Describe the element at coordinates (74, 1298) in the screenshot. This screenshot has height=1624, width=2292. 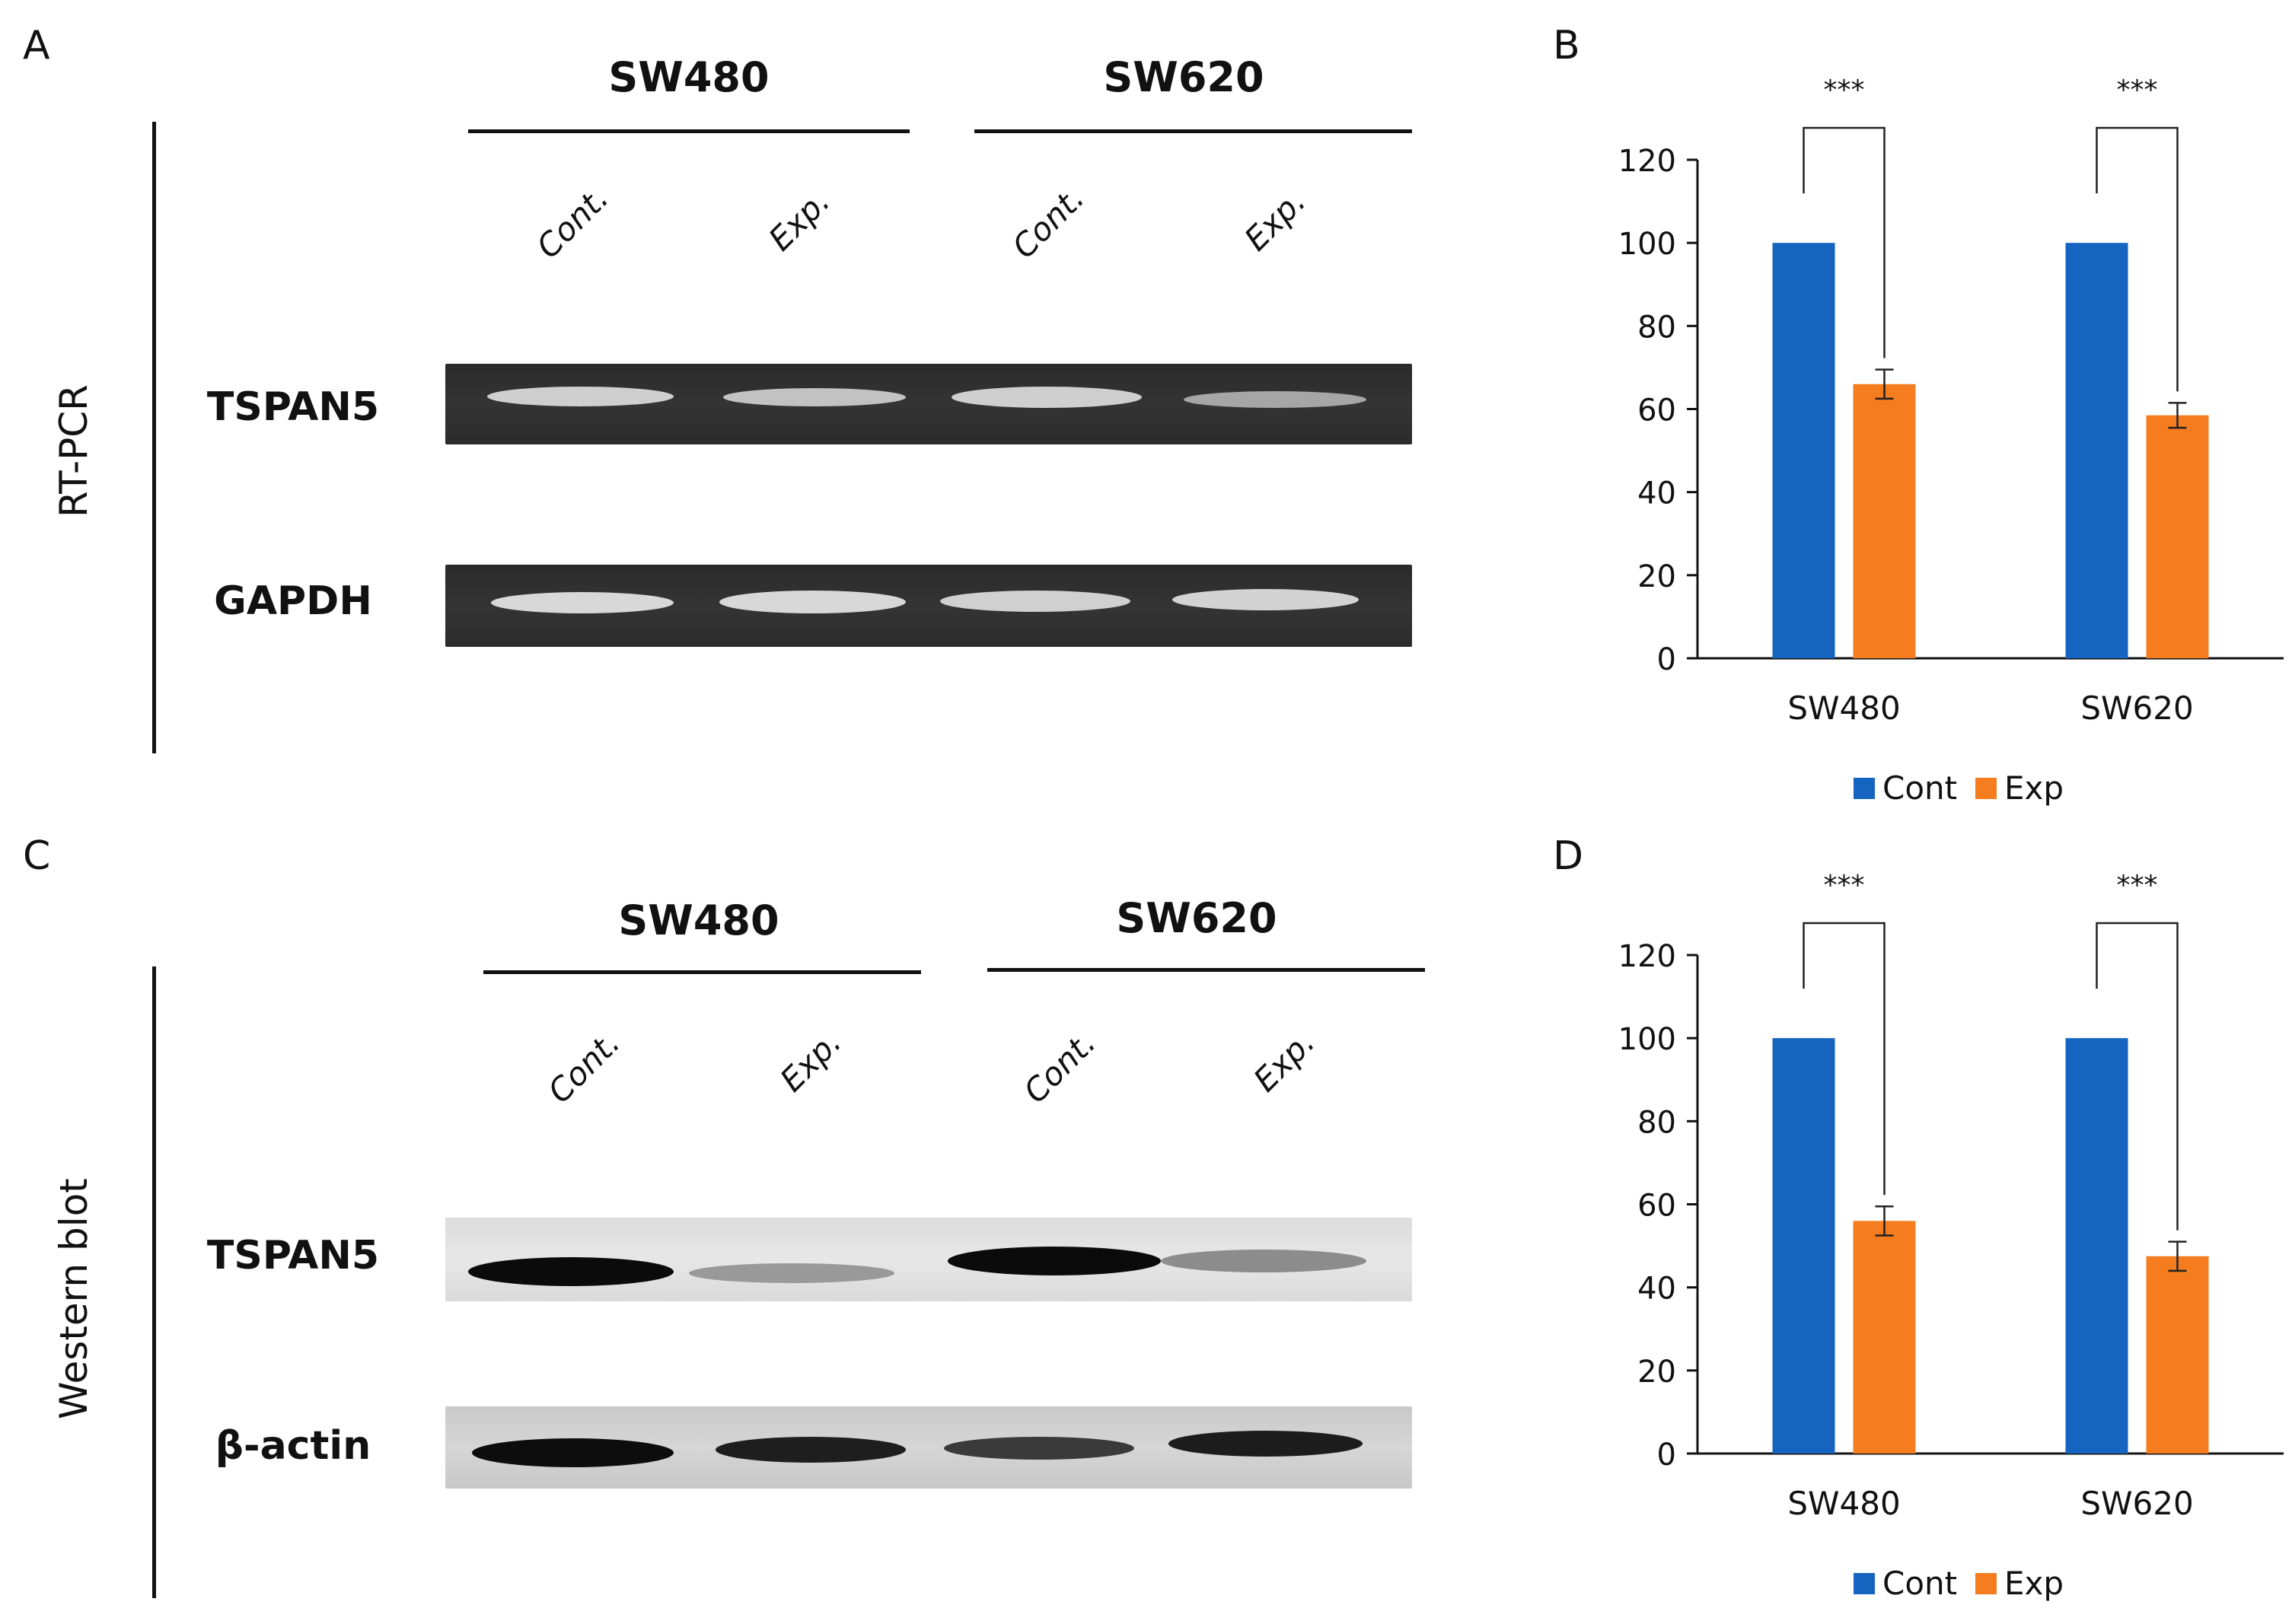
I see `panel-c-method-label: Western blot` at that location.